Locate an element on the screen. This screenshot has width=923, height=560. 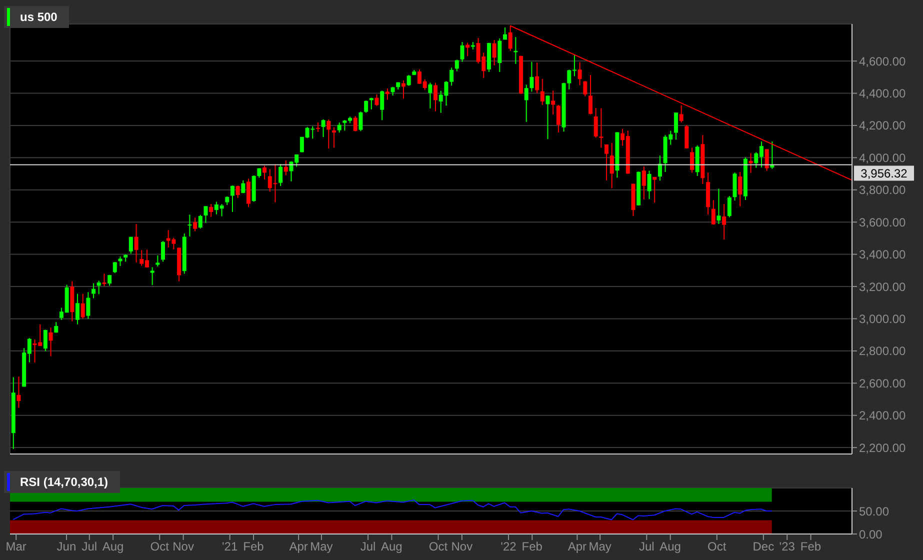
legend-label: us 500 is located at coordinates (39, 17).